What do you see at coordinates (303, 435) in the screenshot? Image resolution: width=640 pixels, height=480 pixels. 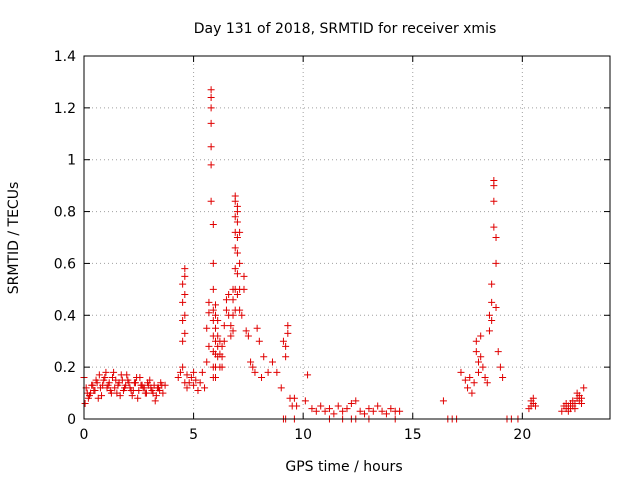 I see `x-tick-label: 10` at bounding box center [303, 435].